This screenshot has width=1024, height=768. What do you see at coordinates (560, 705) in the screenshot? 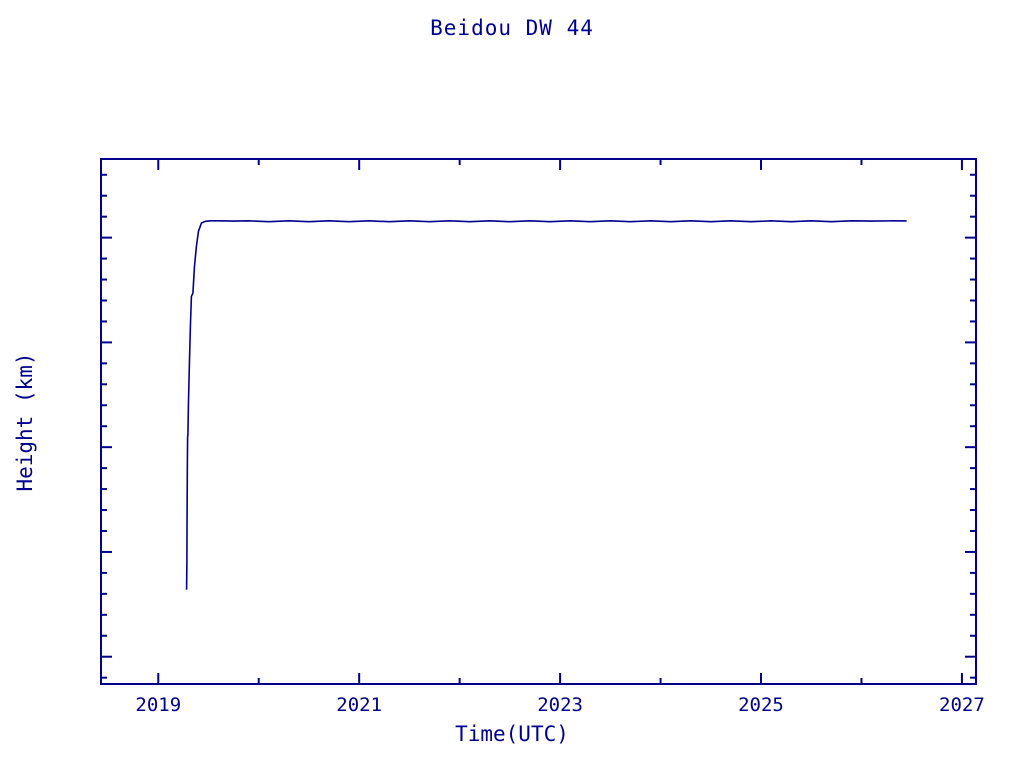
I see `x-tick-label: 2023` at bounding box center [560, 705].